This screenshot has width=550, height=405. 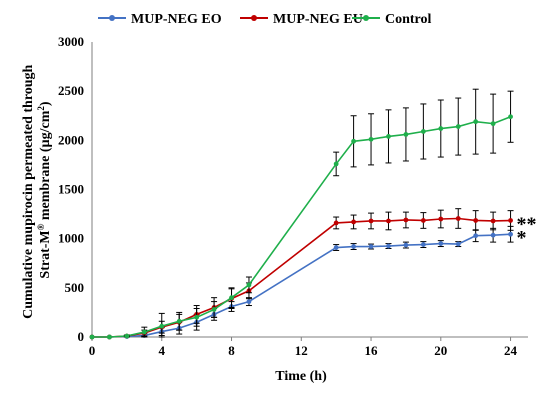 I want to click on x-tick-label: 0, so click(x=92, y=350).